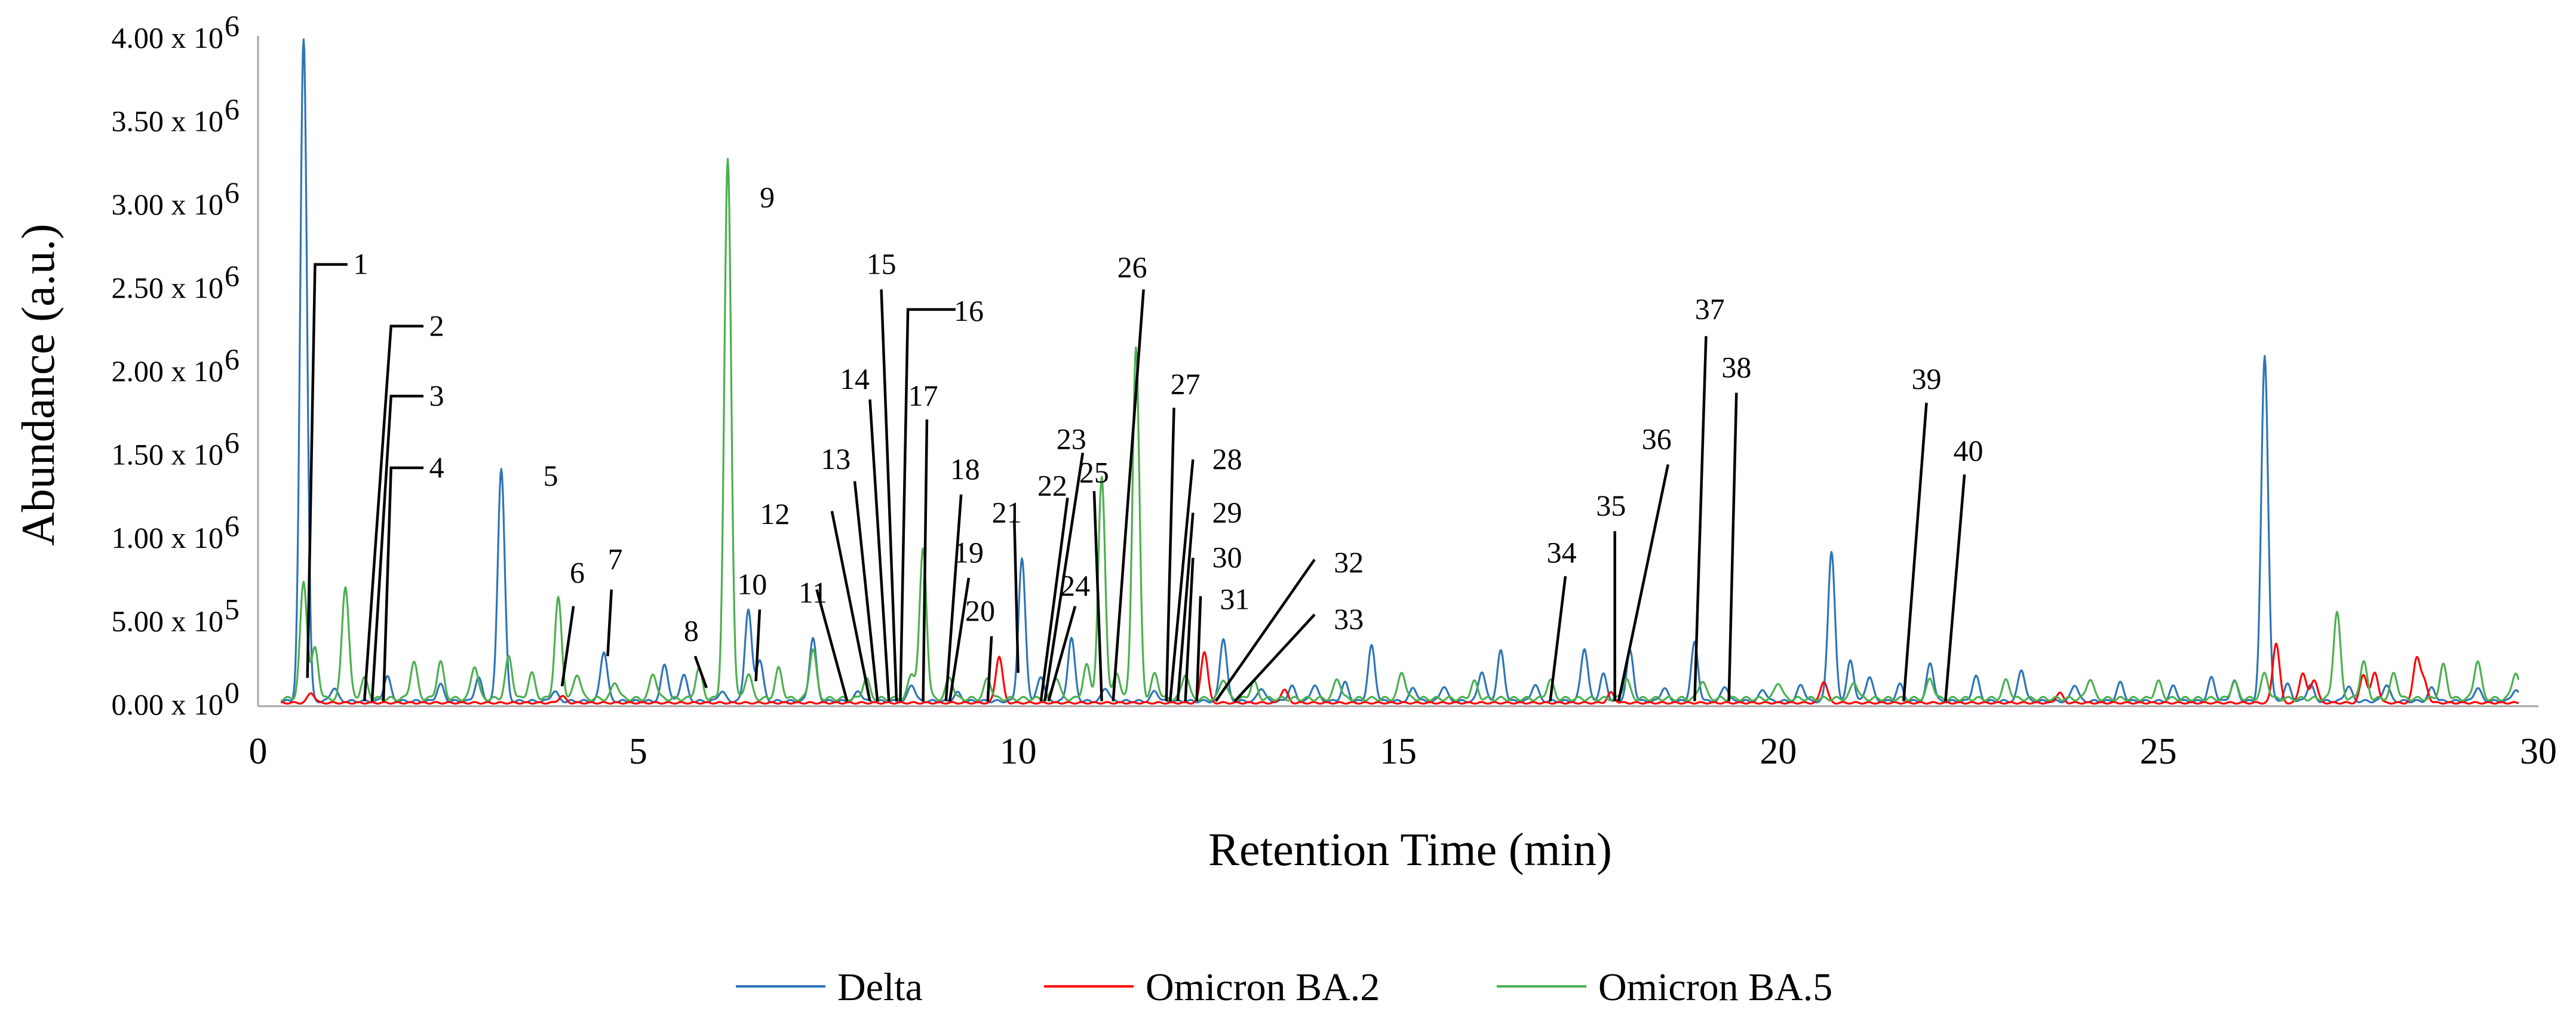  Describe the element at coordinates (965, 469) in the screenshot. I see `peak-label-18: 18` at that location.